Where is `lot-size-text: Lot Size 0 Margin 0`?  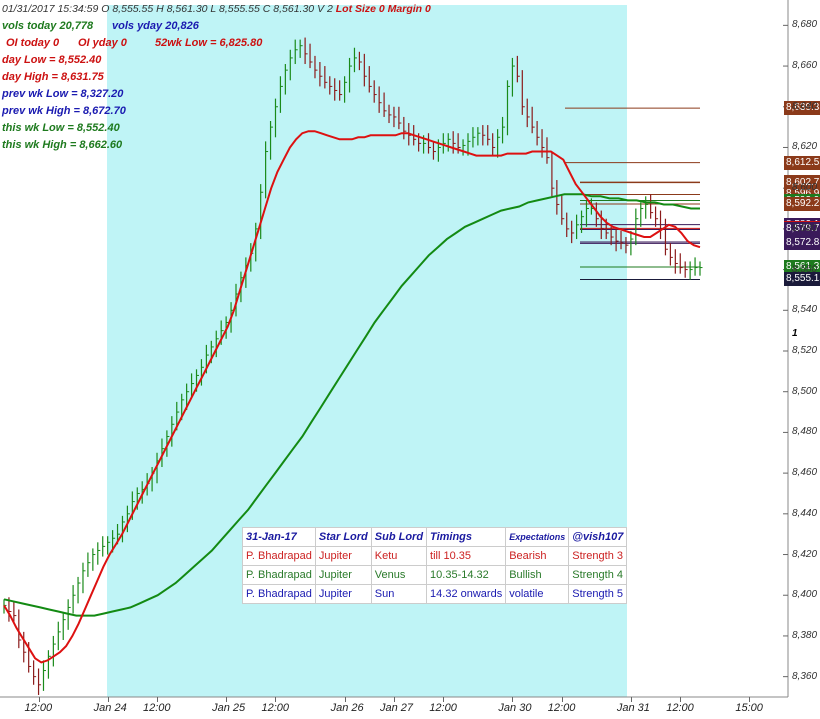
lot-size-text: Lot Size 0 Margin 0 is located at coordinates (383, 9).